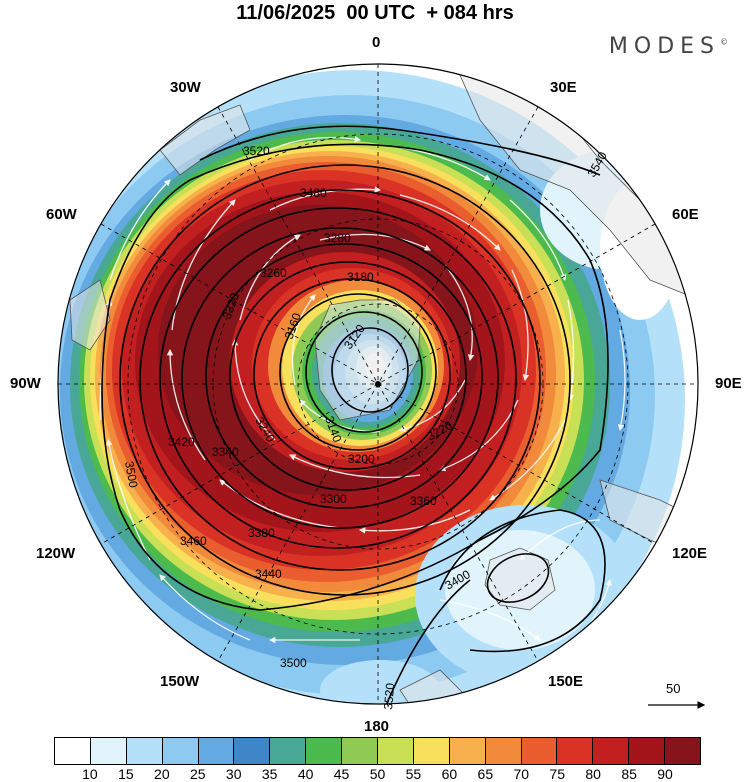 Image resolution: width=750 pixels, height=782 pixels. What do you see at coordinates (563, 87) in the screenshot?
I see `lon-label-30e: 30E` at bounding box center [563, 87].